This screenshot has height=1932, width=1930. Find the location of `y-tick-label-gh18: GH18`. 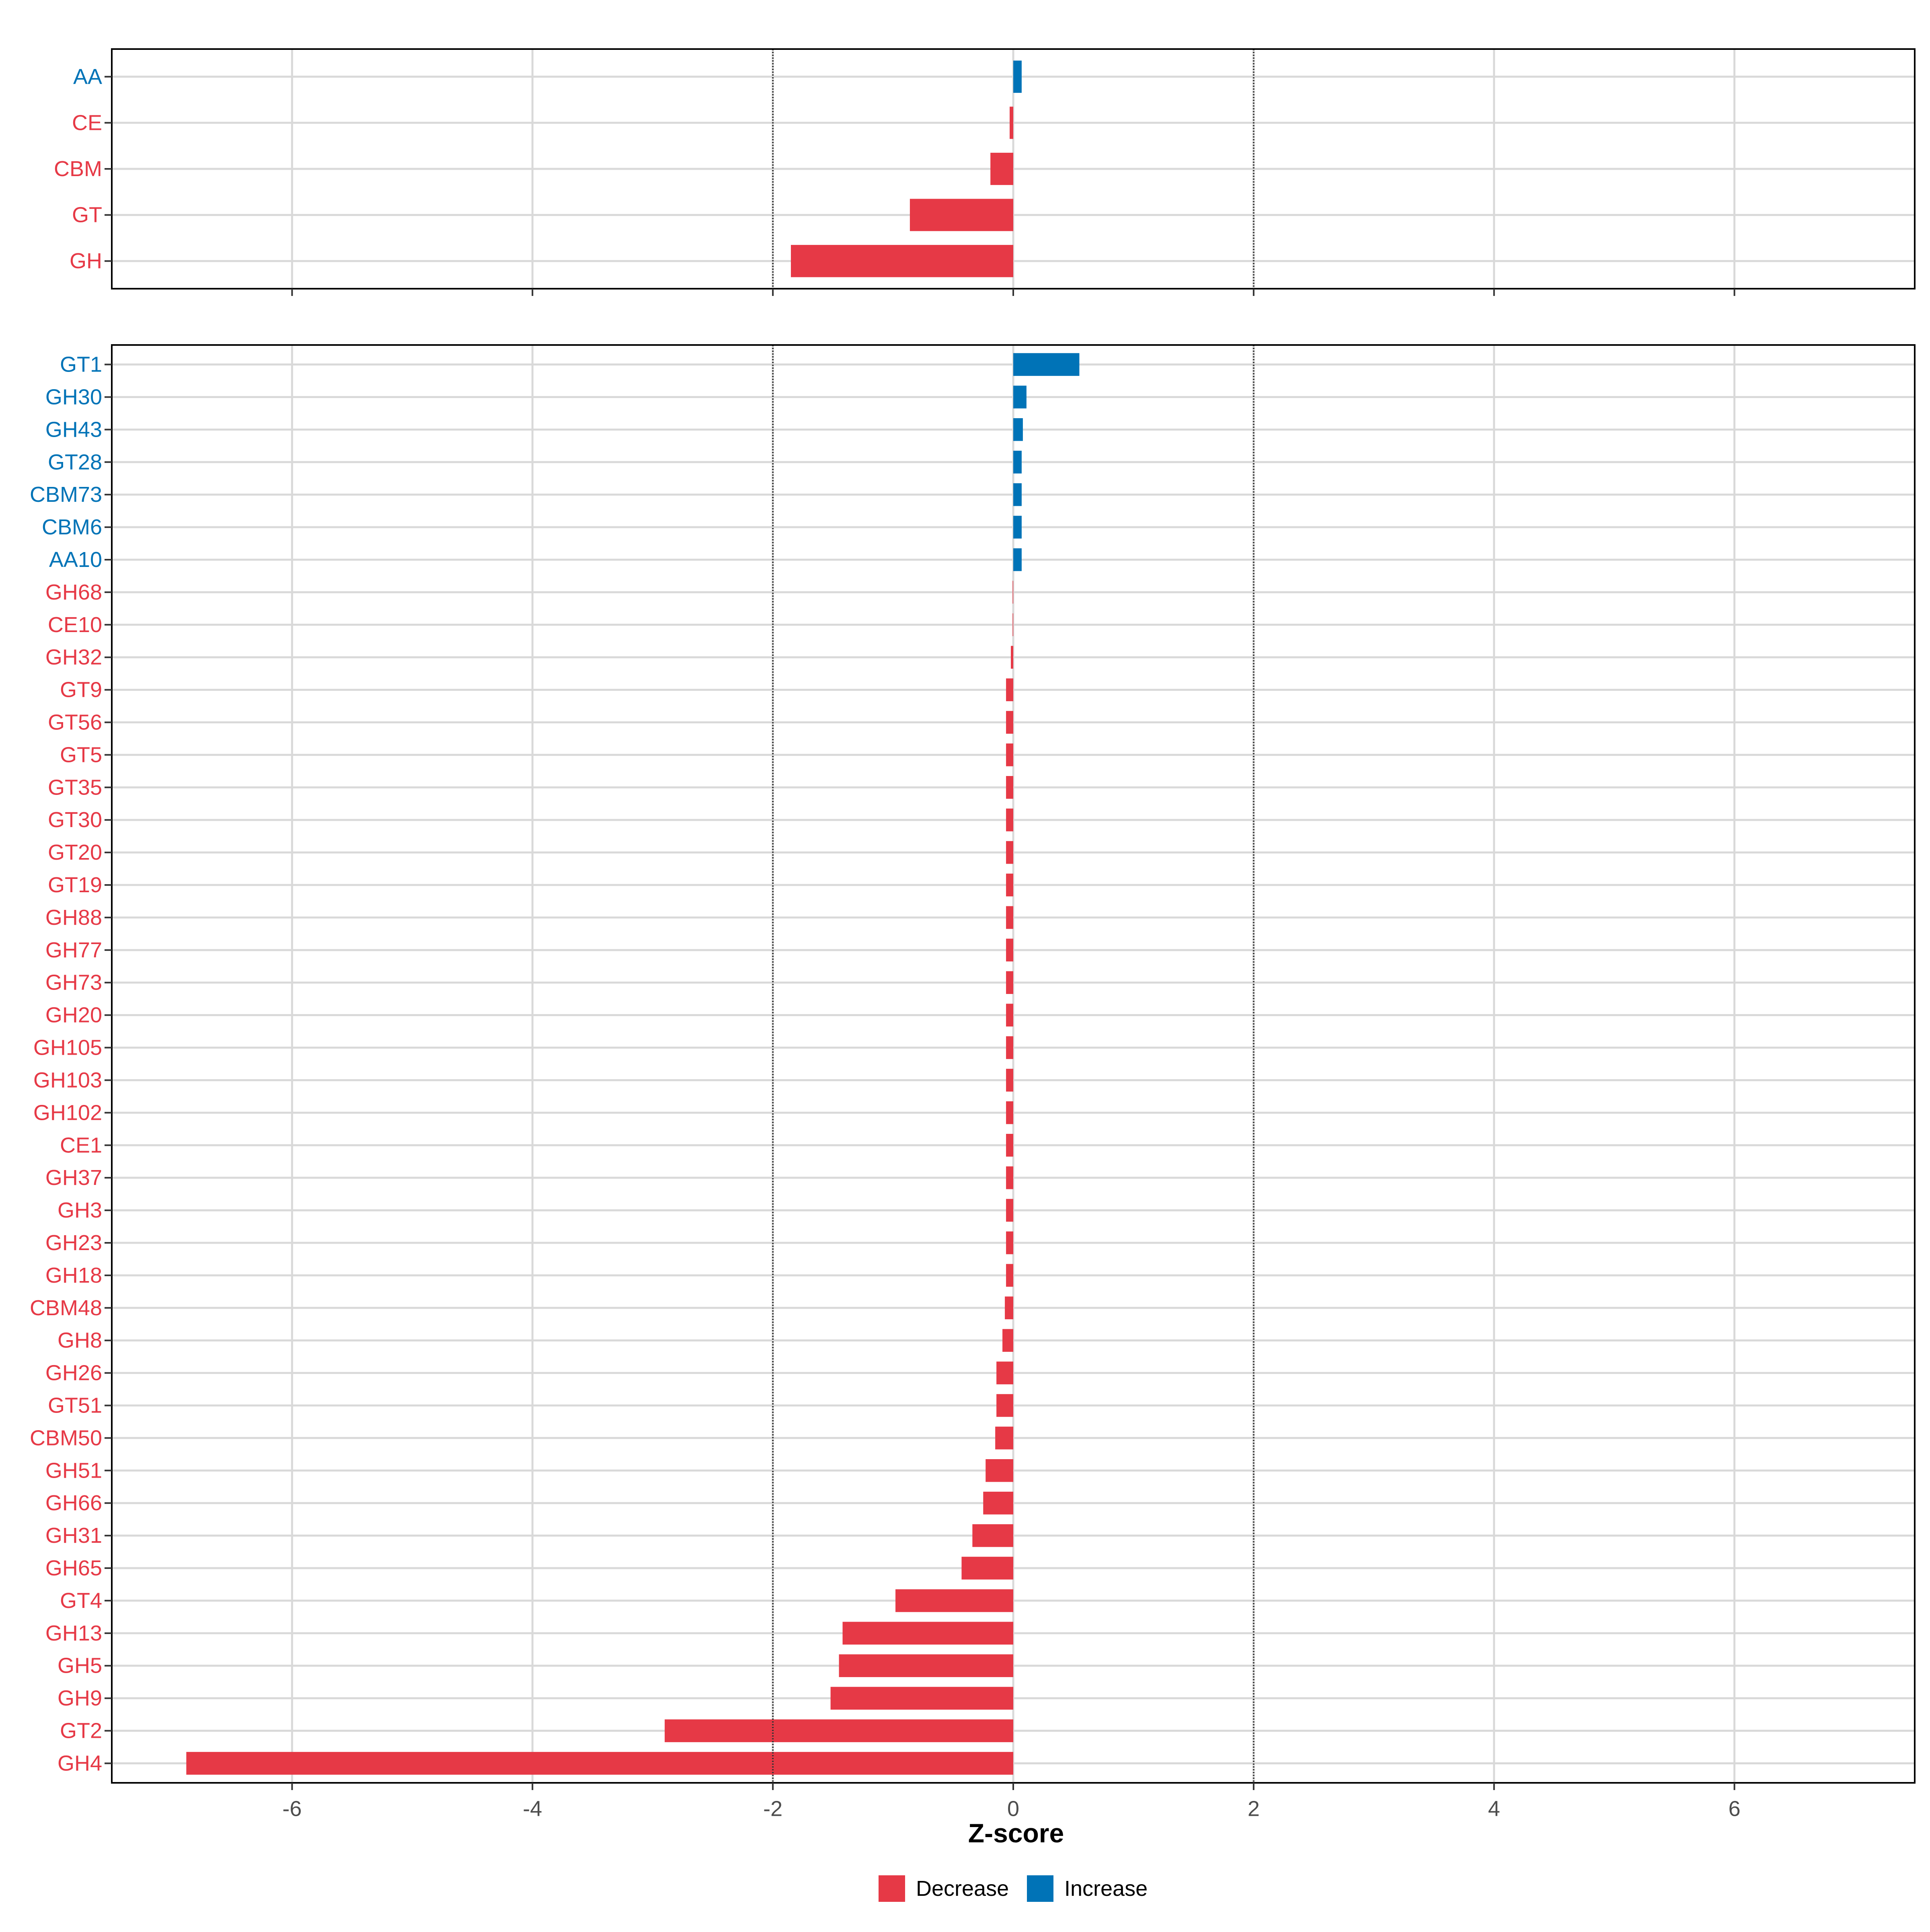

y-tick-label-gh18: GH18 is located at coordinates (73, 1275).